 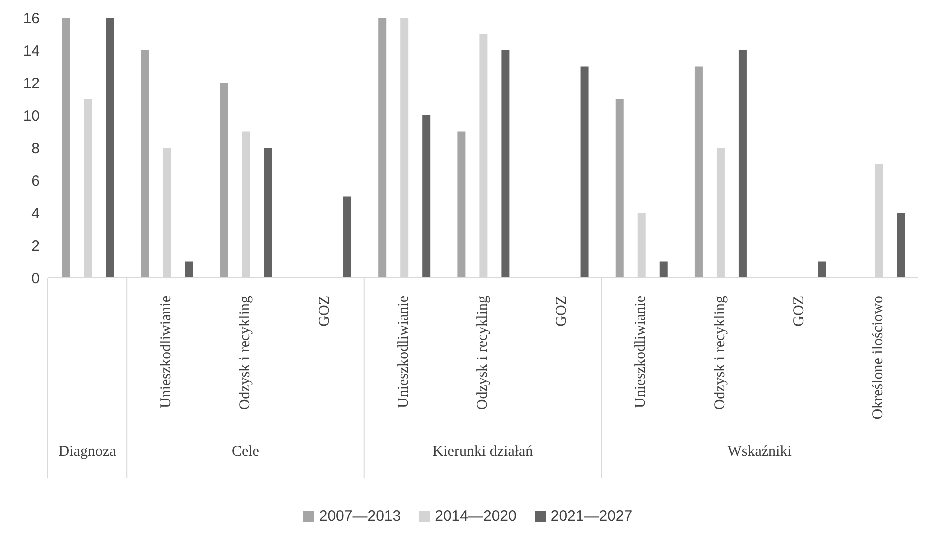 What do you see at coordinates (31, 83) in the screenshot?
I see `y-tick-label: 12` at bounding box center [31, 83].